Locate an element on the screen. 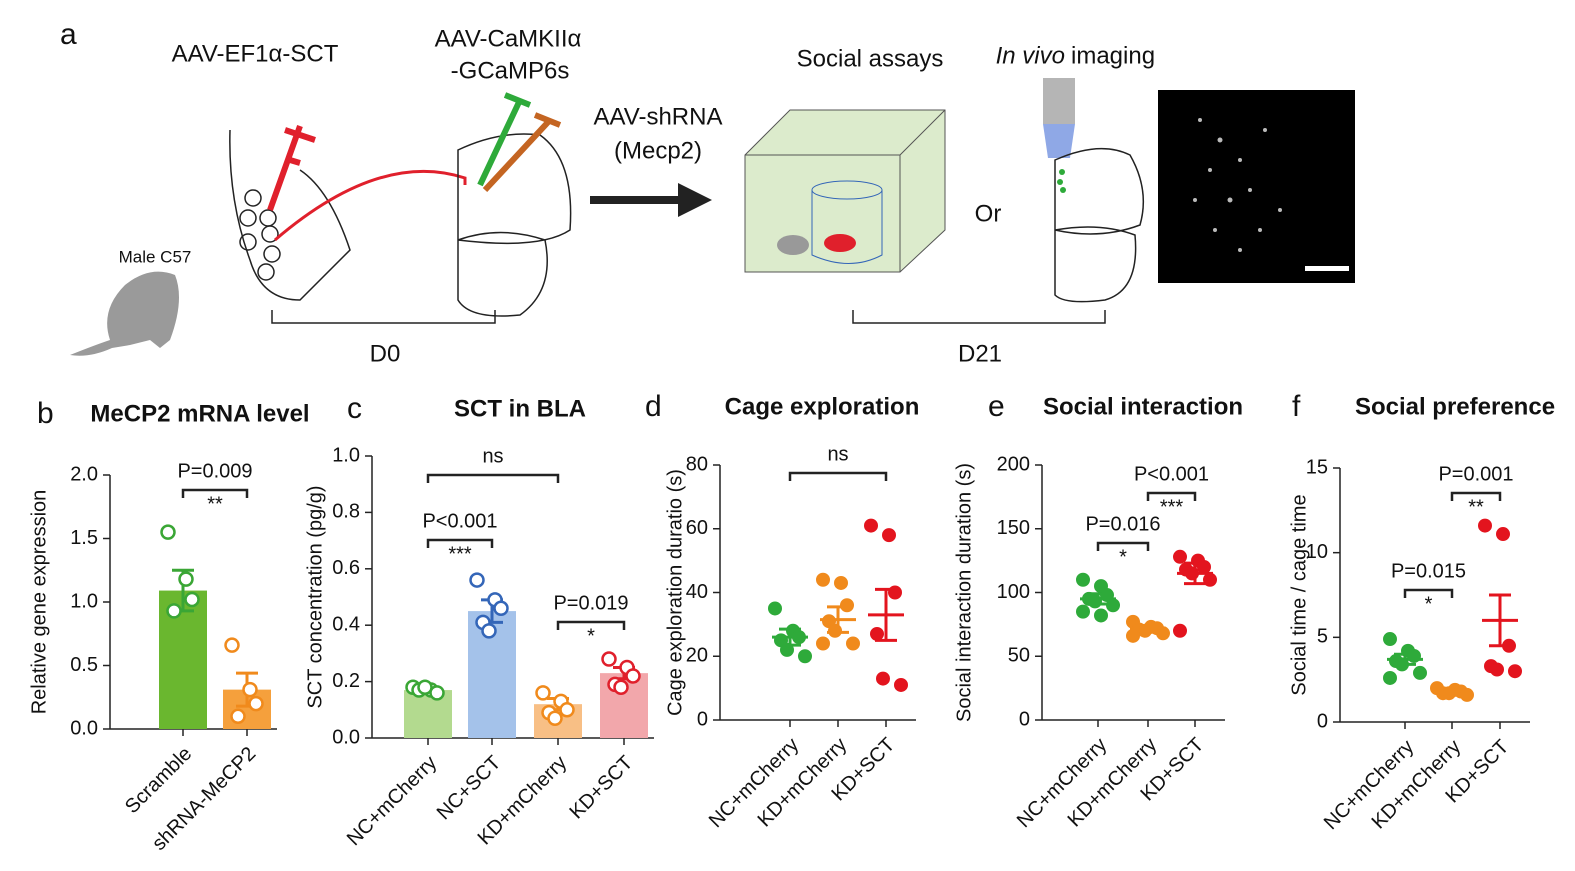 Image resolution: width=1575 pixels, height=871 pixels. micrograph is located at coordinates (1256, 186).